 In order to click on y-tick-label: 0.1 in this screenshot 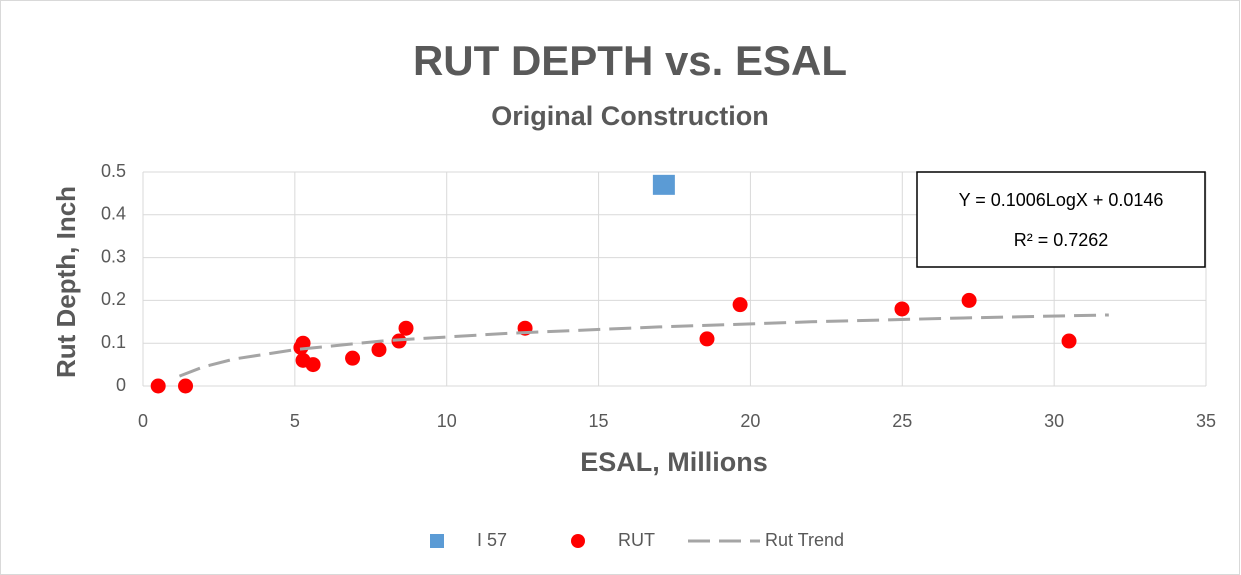, I will do `click(113, 342)`.